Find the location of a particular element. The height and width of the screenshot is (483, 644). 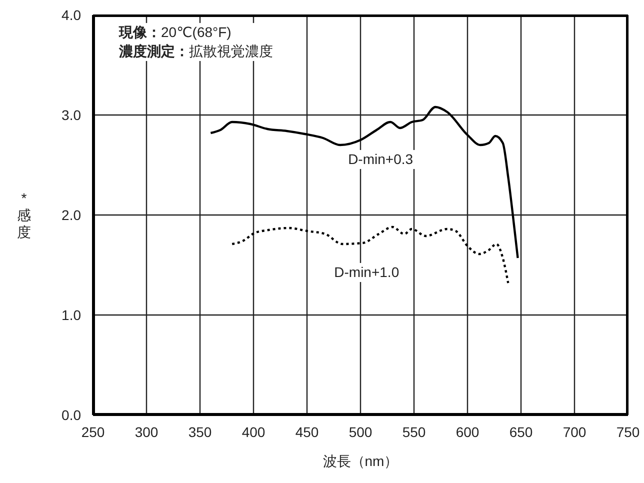

y-tick-label: 3.0 is located at coordinates (72, 114).